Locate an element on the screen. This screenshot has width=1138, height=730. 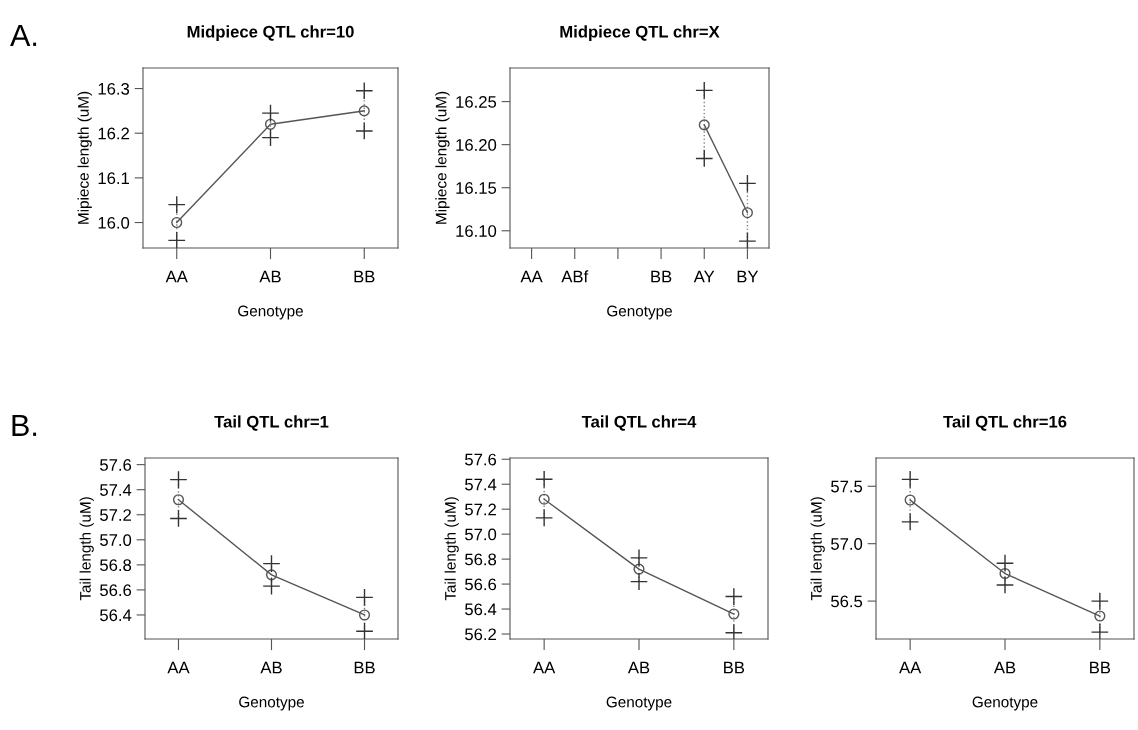
x-tick-label: ABf is located at coordinates (575, 276).